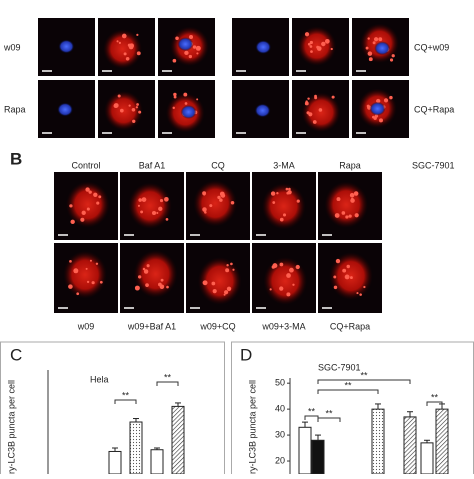  I want to click on column-label: w09+Baf A1, so click(151, 326).